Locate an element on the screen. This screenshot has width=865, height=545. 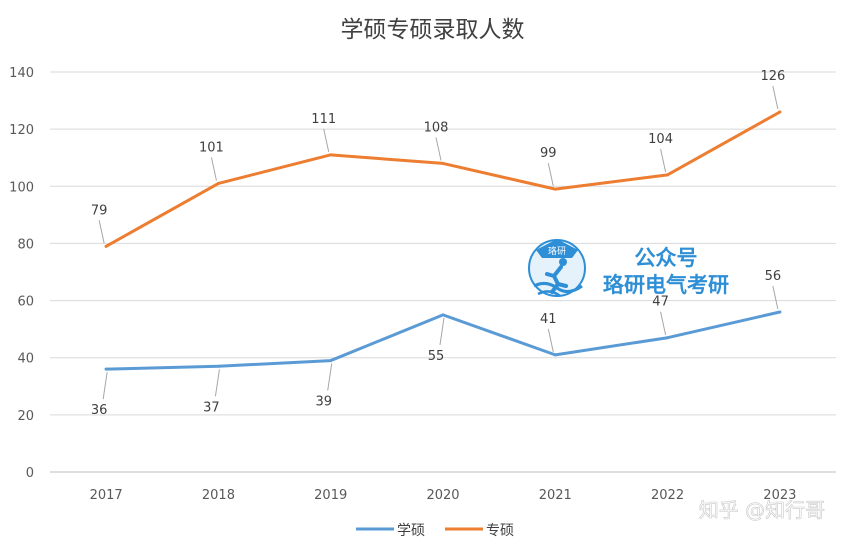
x-tick-label: 2020 is located at coordinates (442, 495).